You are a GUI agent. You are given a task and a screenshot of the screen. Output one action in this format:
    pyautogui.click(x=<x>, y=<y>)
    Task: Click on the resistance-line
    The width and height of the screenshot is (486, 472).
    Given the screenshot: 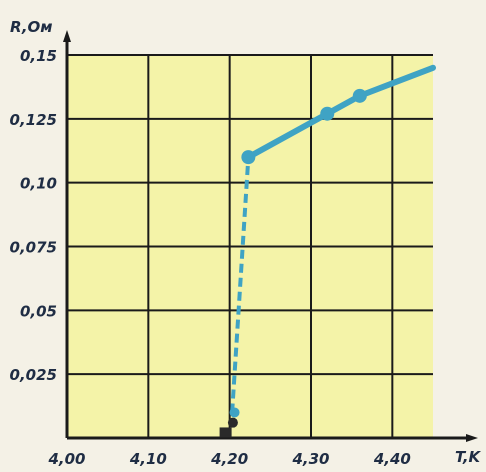 What is the action you would take?
    pyautogui.click(x=340, y=112)
    